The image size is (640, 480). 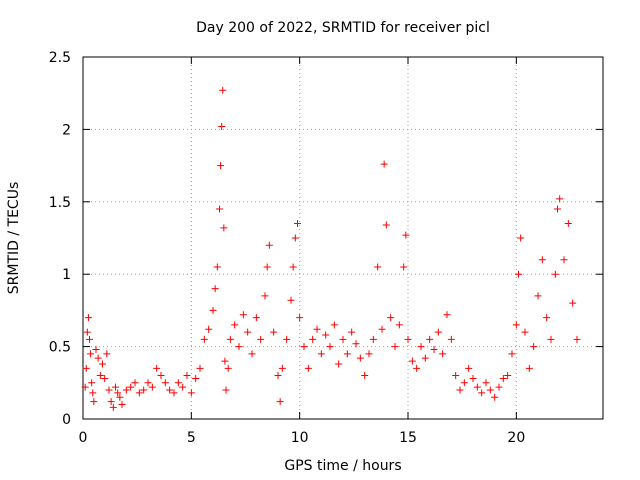 I want to click on y-tick-label: 0.5, so click(x=60, y=348).